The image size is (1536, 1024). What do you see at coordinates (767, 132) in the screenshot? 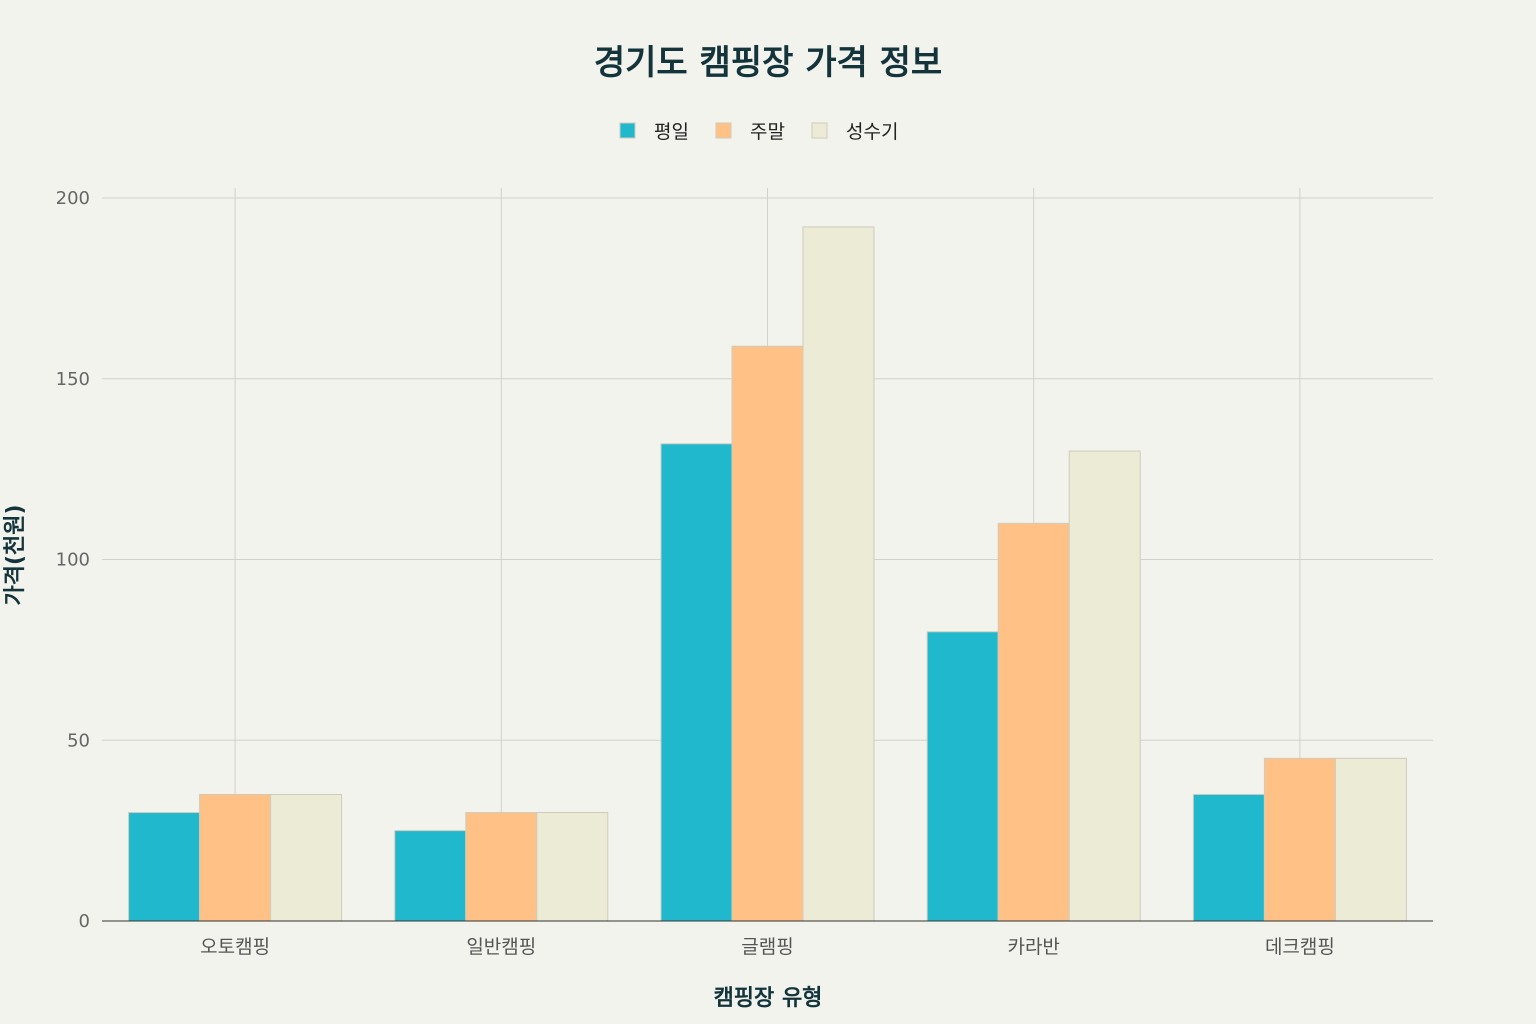
I see `legend-label: 주말` at bounding box center [767, 132].